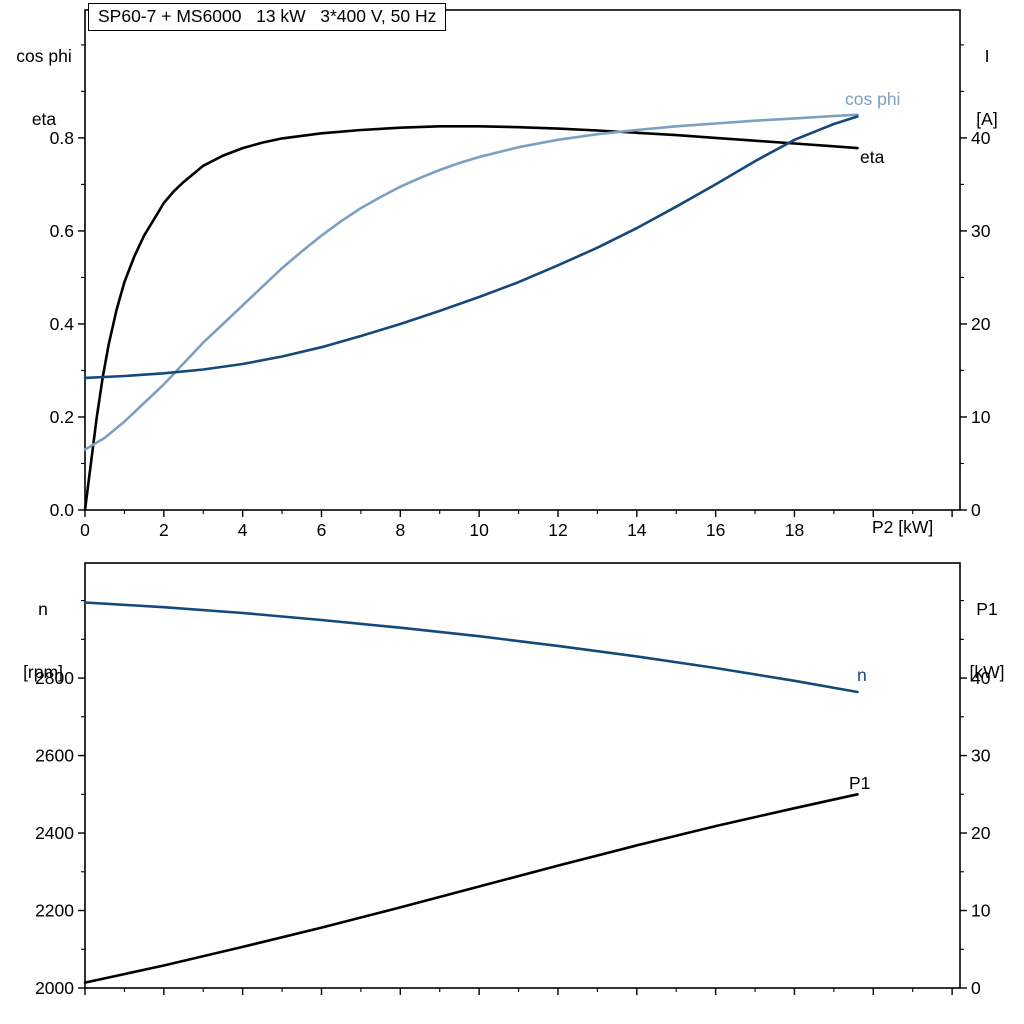 The image size is (1024, 1024). I want to click on y-left-tick-label: 2200, so click(54, 911).